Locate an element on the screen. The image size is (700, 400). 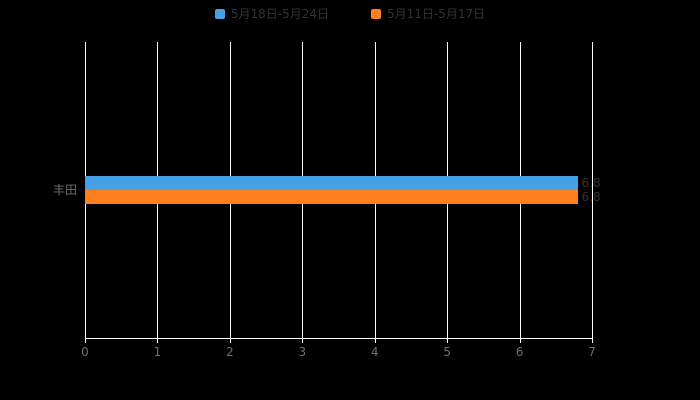
gridline is located at coordinates (592, 190).